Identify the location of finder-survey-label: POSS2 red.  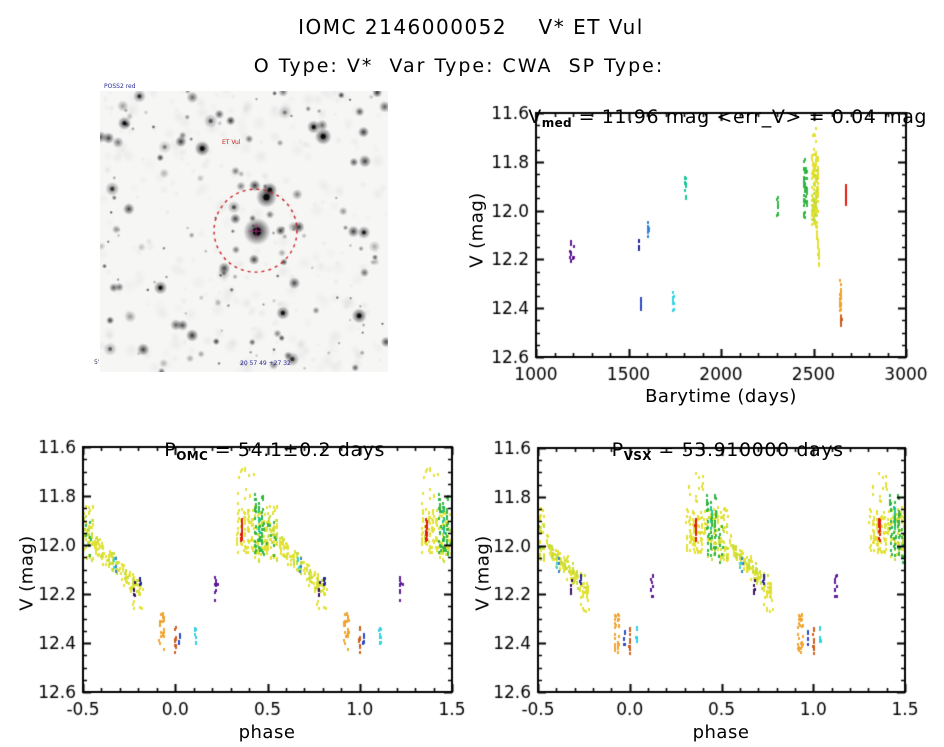
(120, 86).